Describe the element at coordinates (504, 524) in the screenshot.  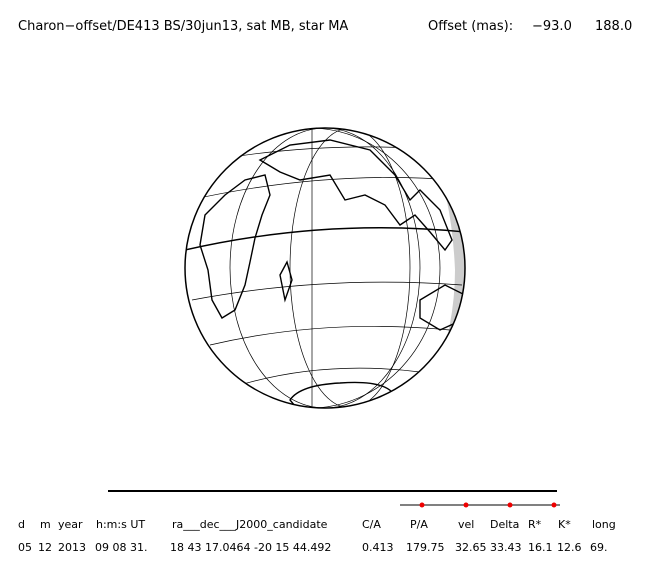
I see `column-header: Delta` at that location.